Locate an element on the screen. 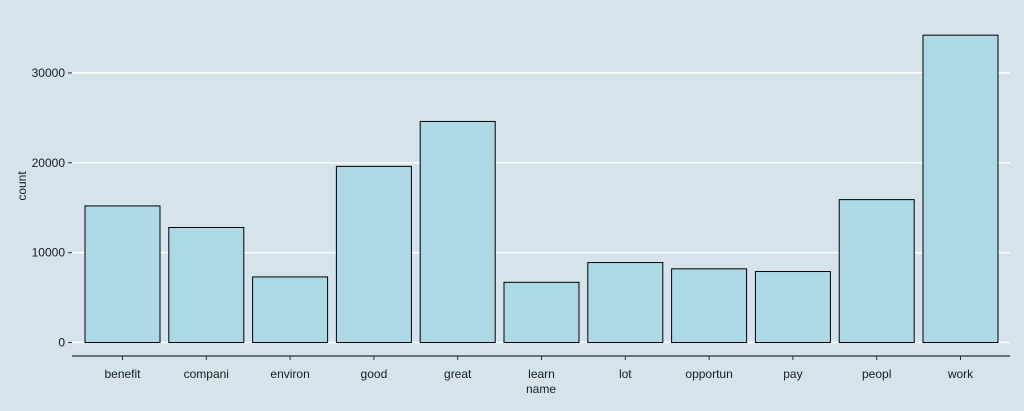 This screenshot has height=411, width=1024. bar-good is located at coordinates (373, 254).